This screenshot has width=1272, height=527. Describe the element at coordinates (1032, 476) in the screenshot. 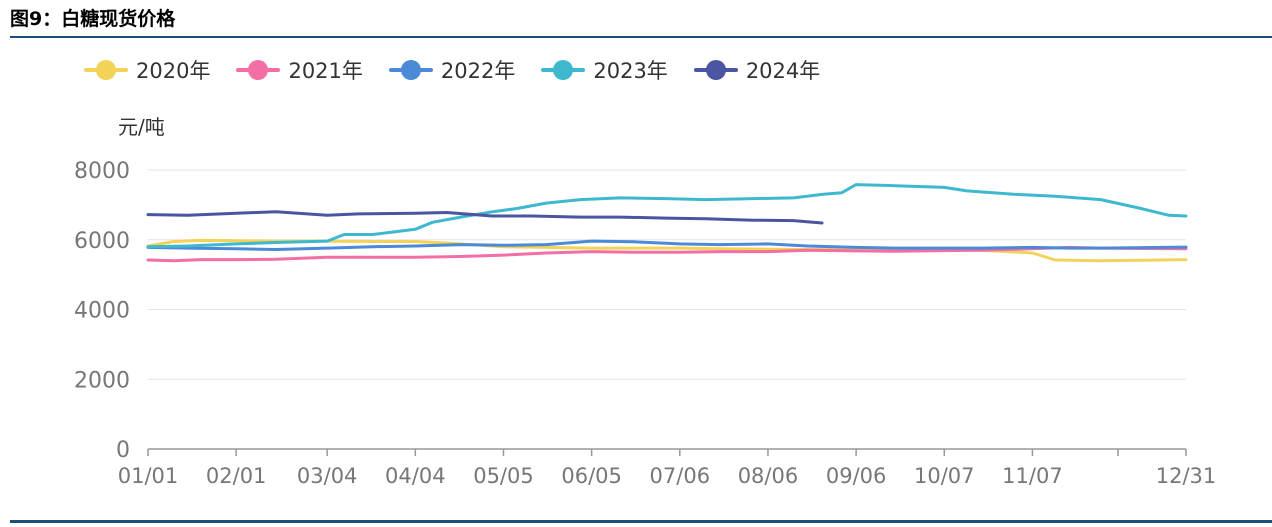

I see `x-tick-label: 11/07` at that location.